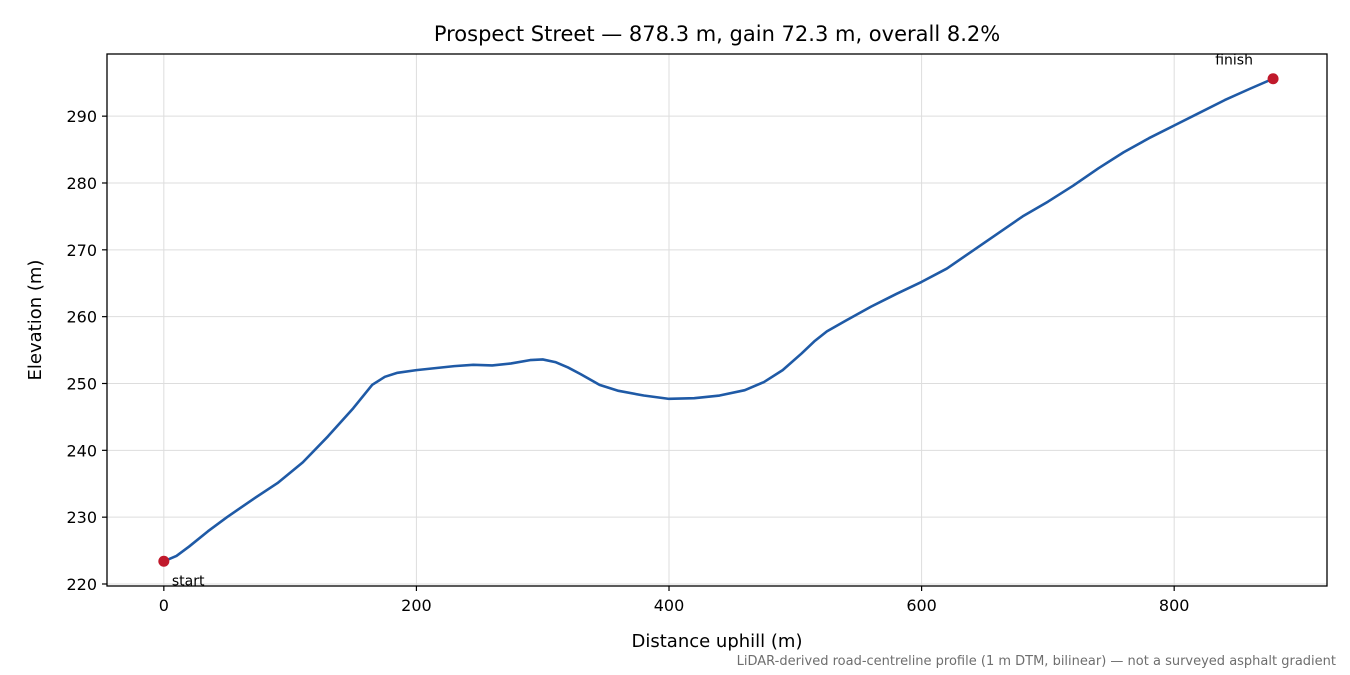  Describe the element at coordinates (81, 450) in the screenshot. I see `y-tick-label: 240` at that location.